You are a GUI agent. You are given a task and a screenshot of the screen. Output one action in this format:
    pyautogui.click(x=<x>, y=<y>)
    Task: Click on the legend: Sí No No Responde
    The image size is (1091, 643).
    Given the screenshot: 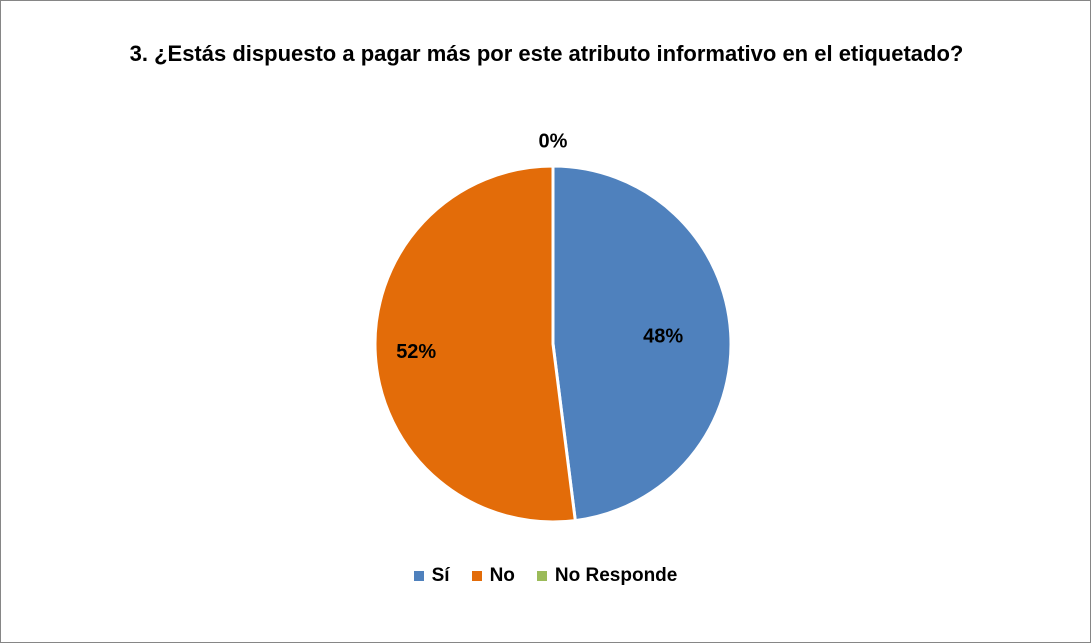 What is the action you would take?
    pyautogui.click(x=545, y=576)
    